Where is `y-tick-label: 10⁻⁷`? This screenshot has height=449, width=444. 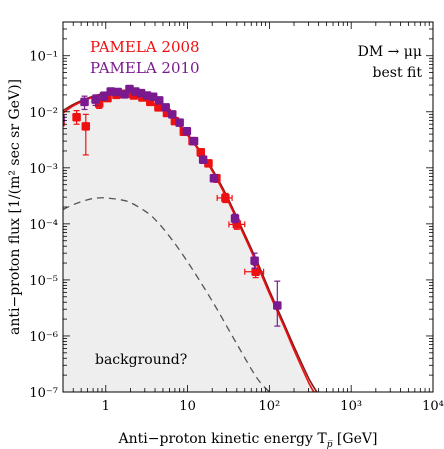 y-tick-label: 10⁻⁷ is located at coordinates (43, 393).